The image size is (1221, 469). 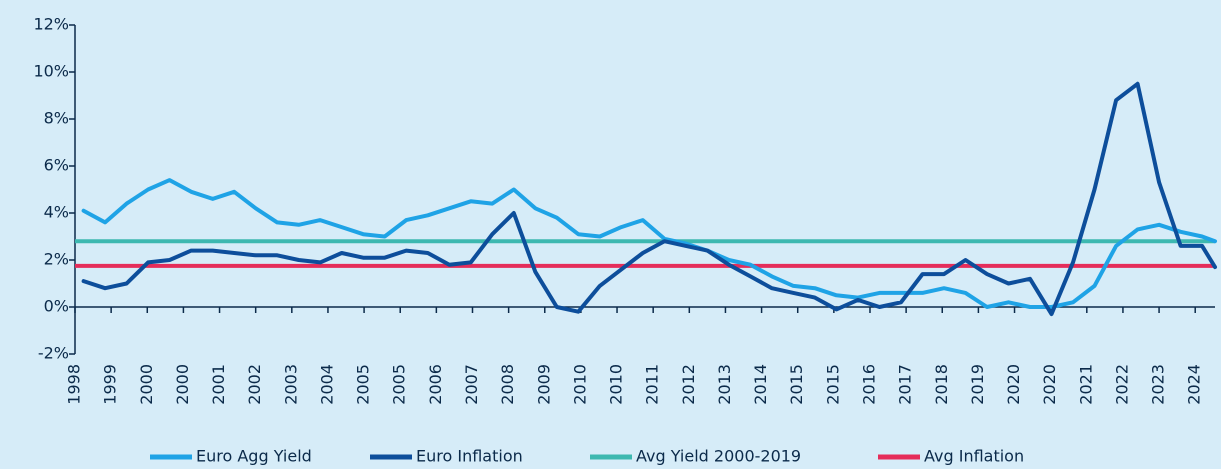 I want to click on x-tick-label: 2024, so click(x=1194, y=384).